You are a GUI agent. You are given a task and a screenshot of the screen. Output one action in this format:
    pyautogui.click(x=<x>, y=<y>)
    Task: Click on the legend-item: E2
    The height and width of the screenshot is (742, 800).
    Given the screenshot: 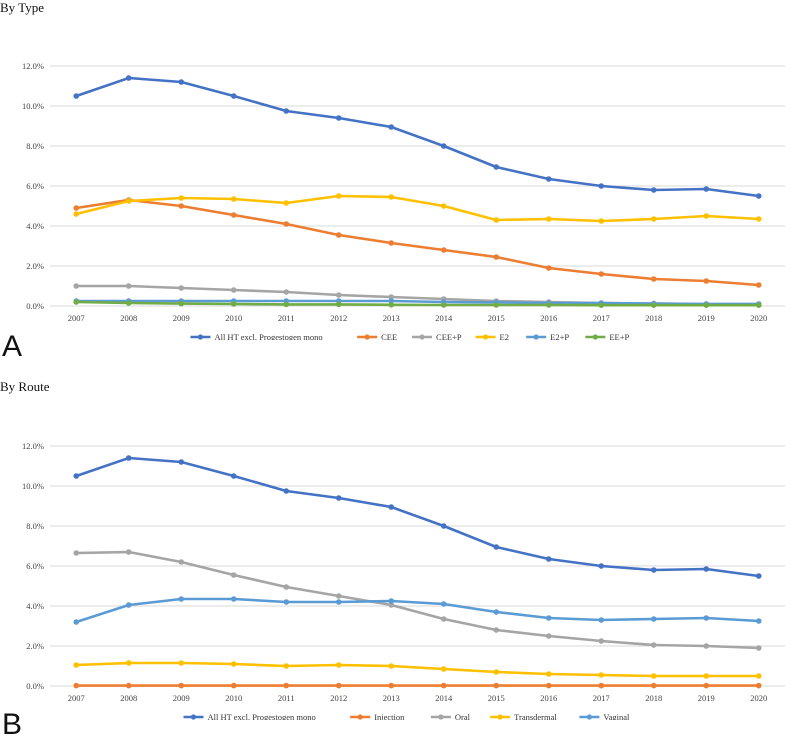 What is the action you would take?
    pyautogui.click(x=492, y=336)
    